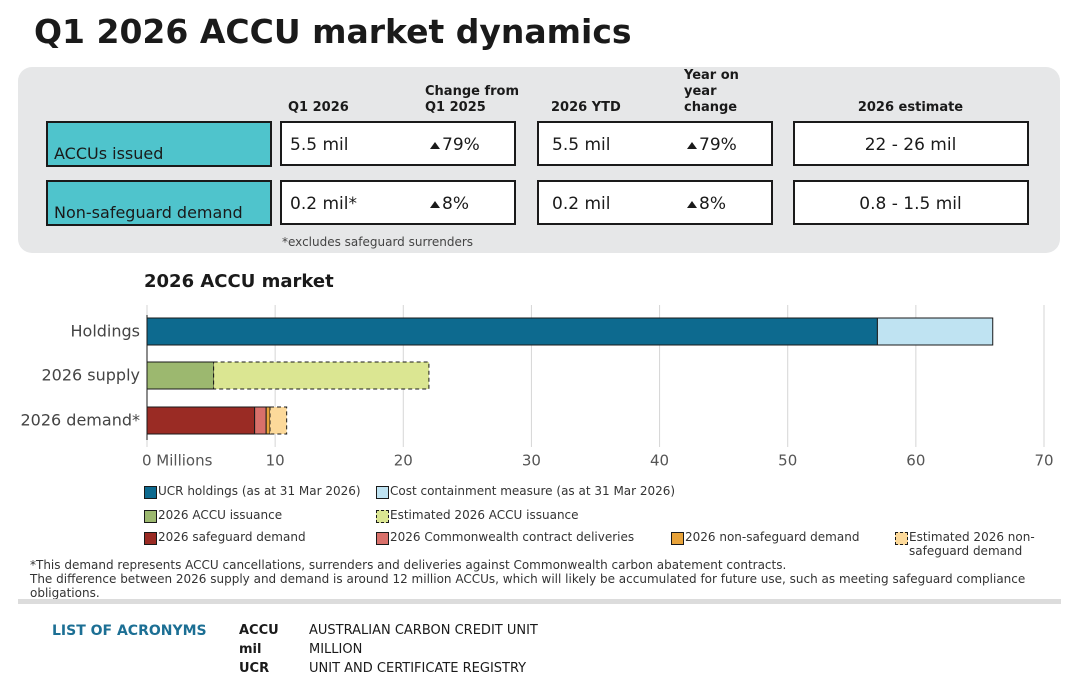 This screenshot has width=1090, height=686. What do you see at coordinates (318, 107) in the screenshot?
I see `column-header: Q1 2026` at bounding box center [318, 107].